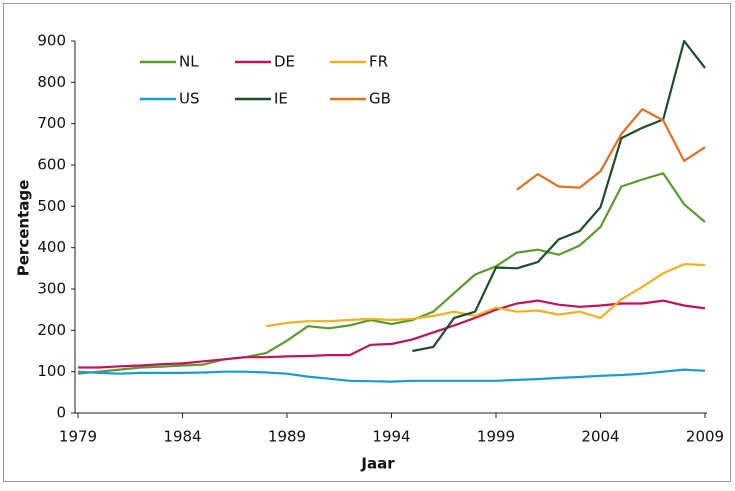  What do you see at coordinates (380, 99) in the screenshot?
I see `legend-label: GB` at bounding box center [380, 99].